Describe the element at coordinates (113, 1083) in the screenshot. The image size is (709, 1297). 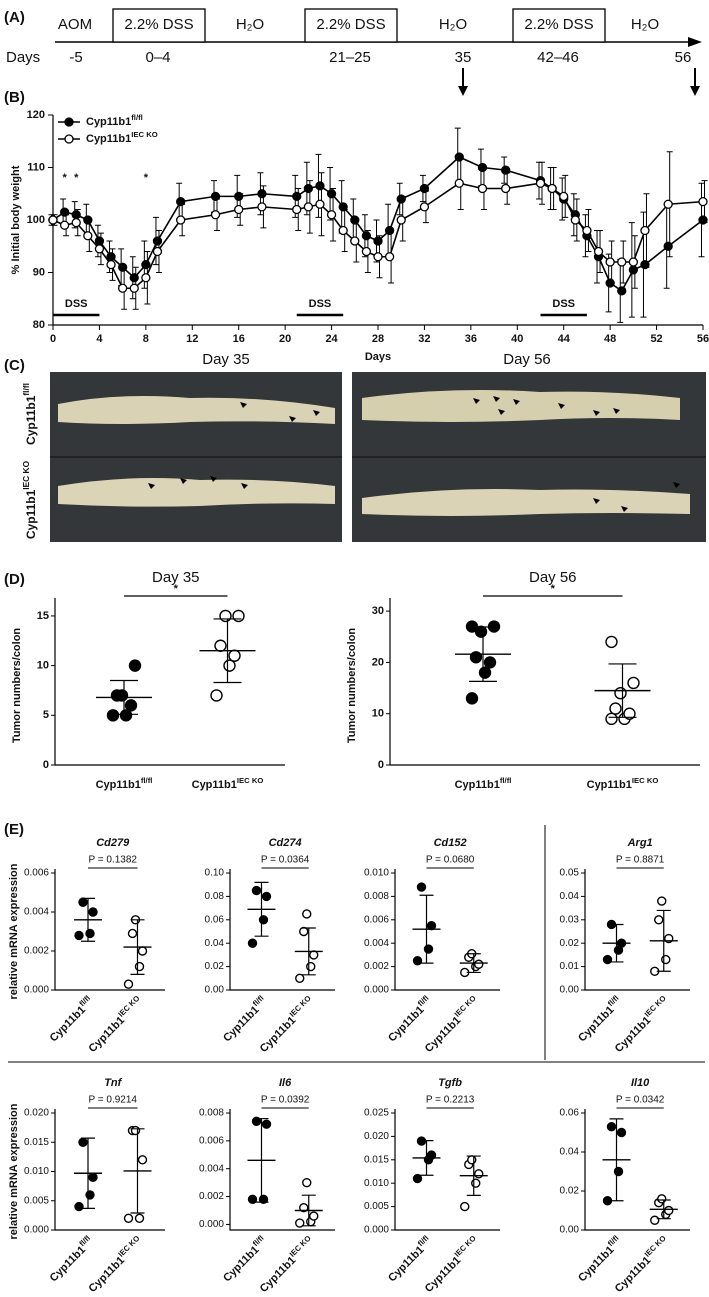
I see `chart-title: Tnf` at that location.